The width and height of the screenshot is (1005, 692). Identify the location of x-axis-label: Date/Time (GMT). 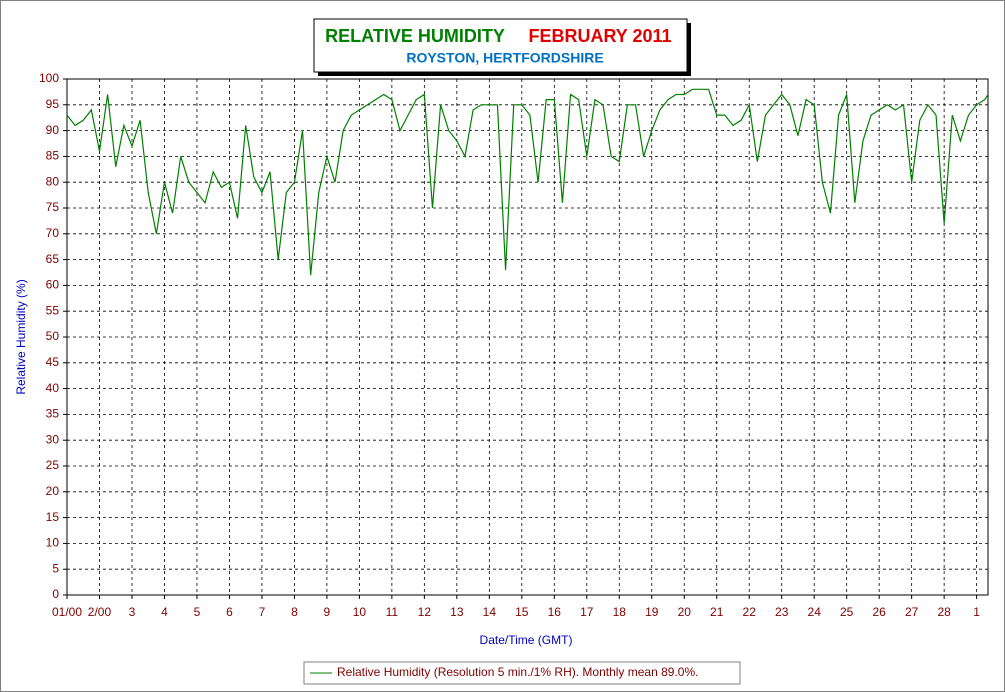
(526, 640).